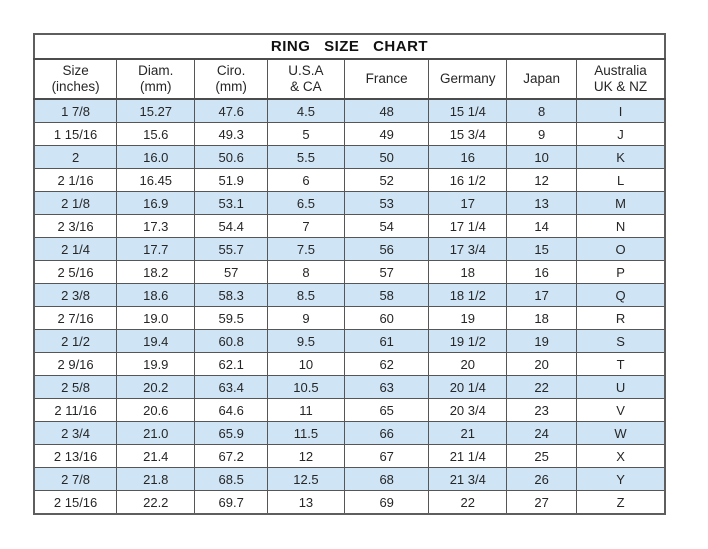  Describe the element at coordinates (621, 226) in the screenshot. I see `cell-australia-uk-nz: N` at that location.